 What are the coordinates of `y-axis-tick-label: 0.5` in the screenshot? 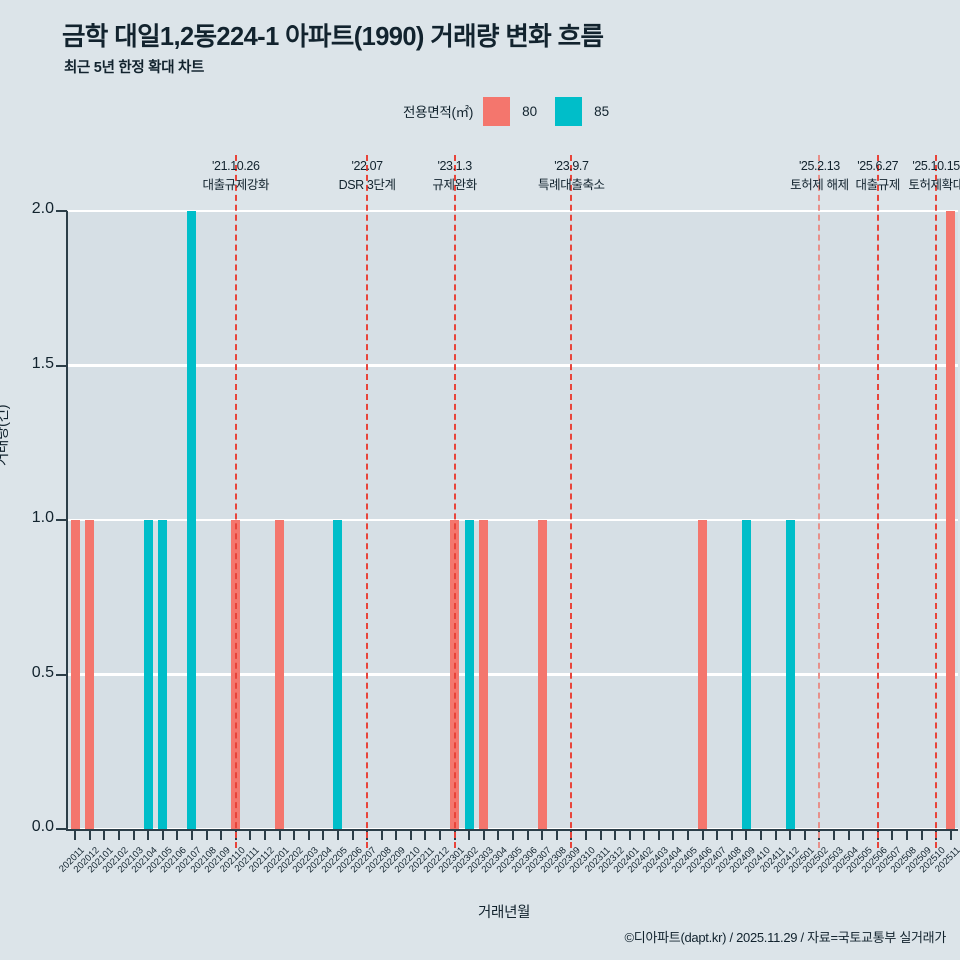 It's located at (42, 672).